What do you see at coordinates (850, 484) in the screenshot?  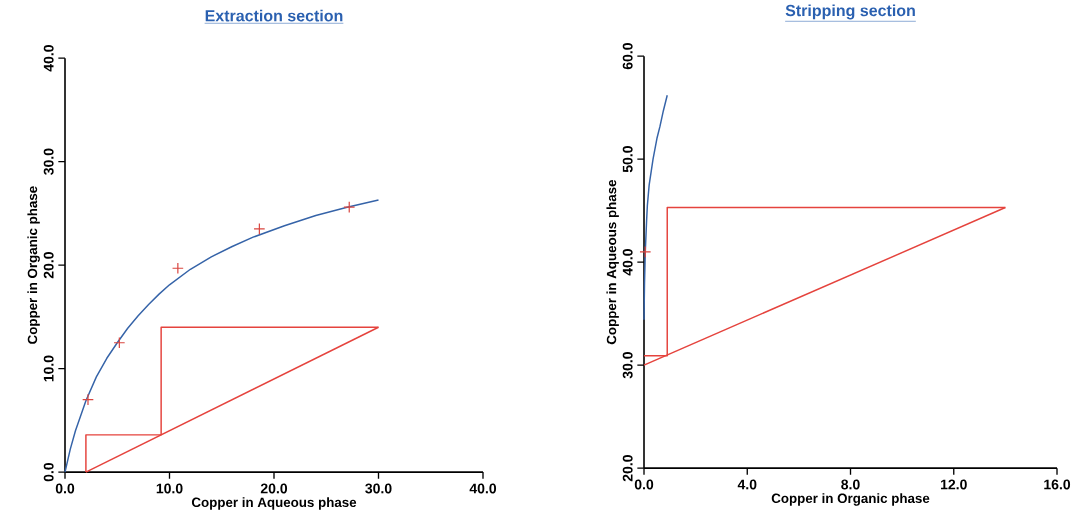 I see `x-tick-label: 8.0` at bounding box center [850, 484].